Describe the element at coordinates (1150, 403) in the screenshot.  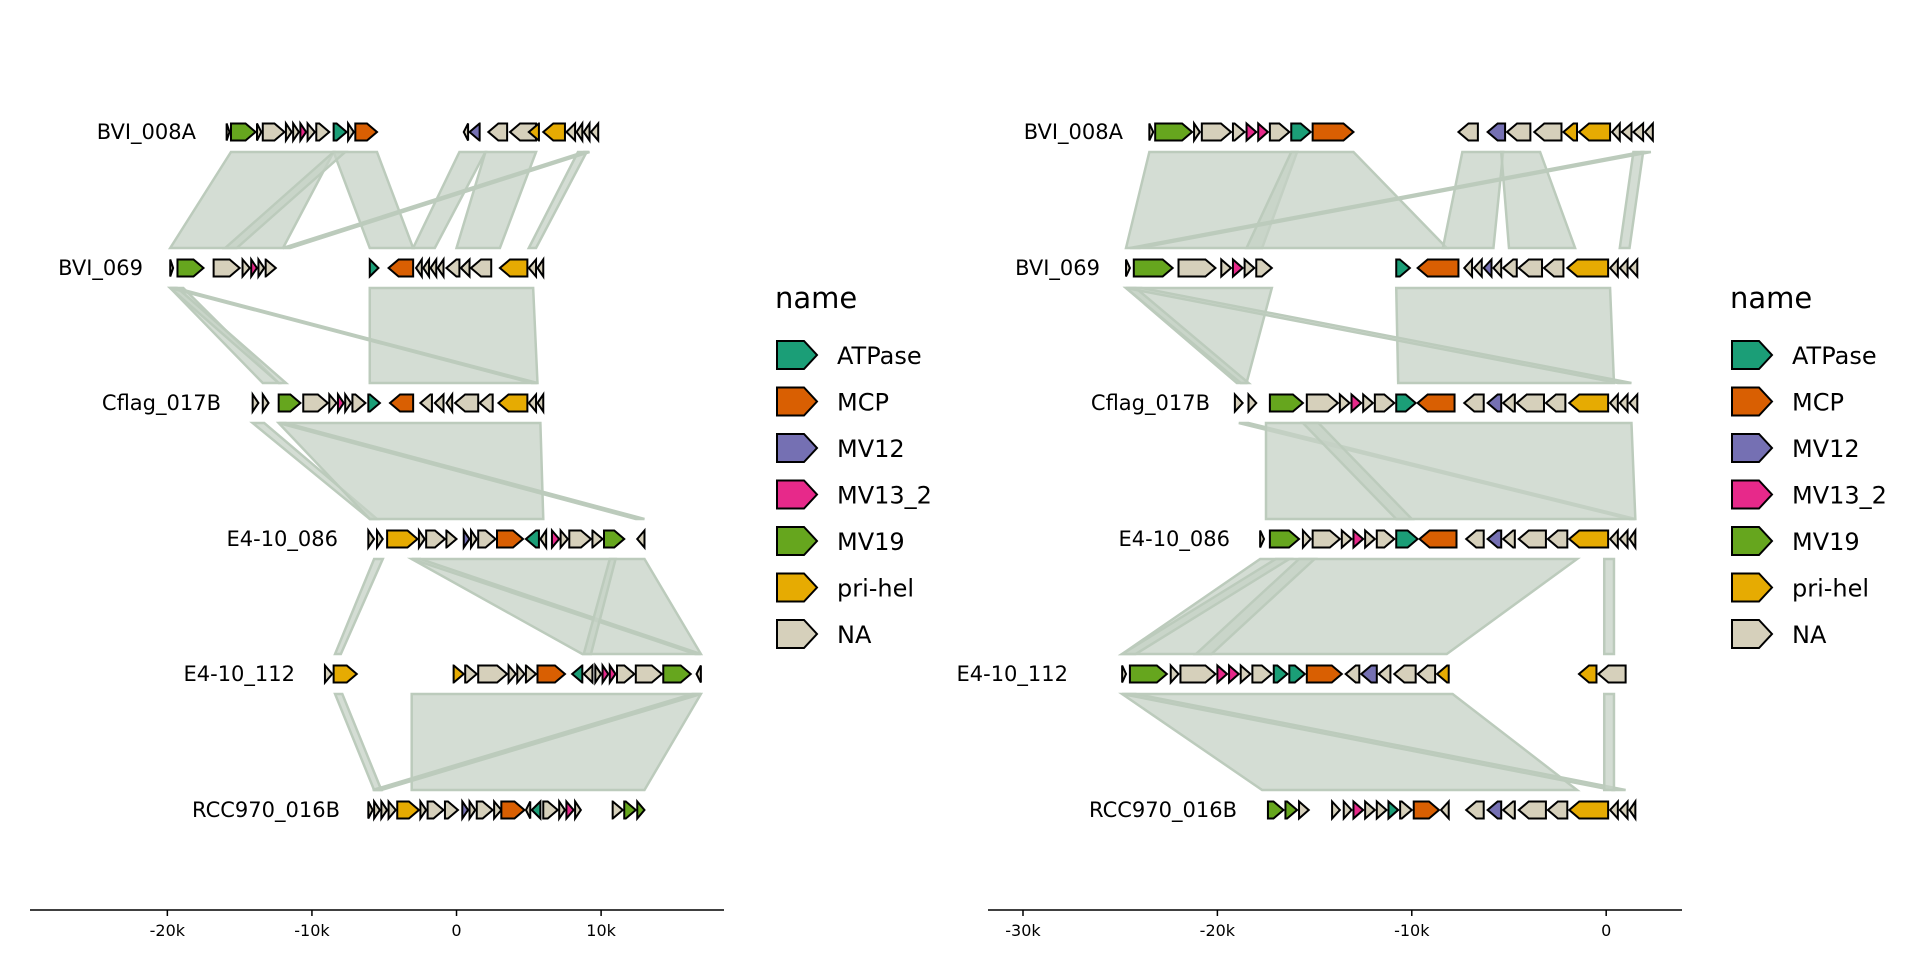
I see `sequence-label: Cflag_017B` at that location.